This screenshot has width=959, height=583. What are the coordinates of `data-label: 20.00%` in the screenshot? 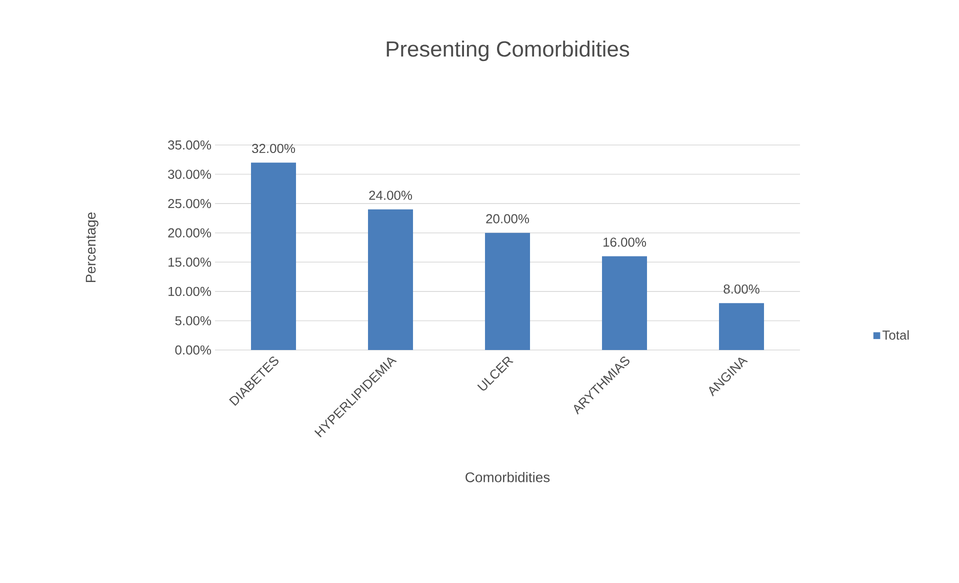 It's located at (508, 219).